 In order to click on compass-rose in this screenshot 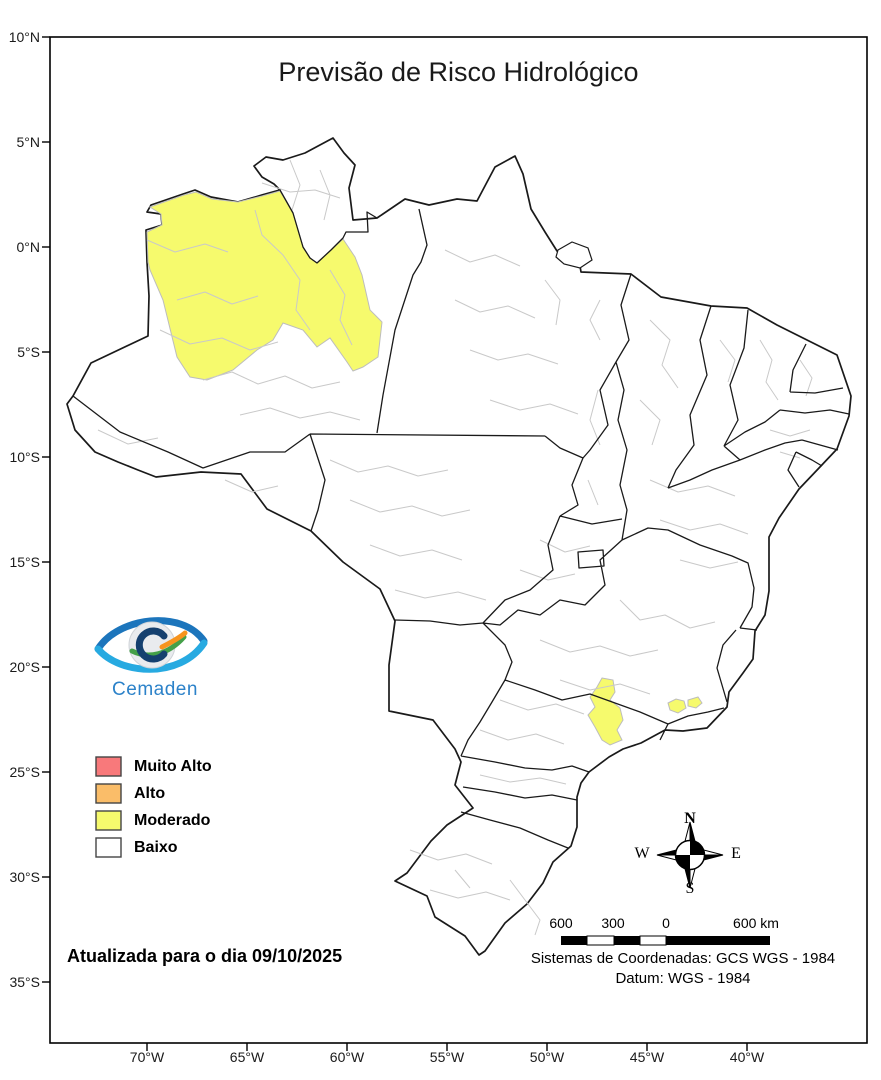, I will do `click(690, 855)`.